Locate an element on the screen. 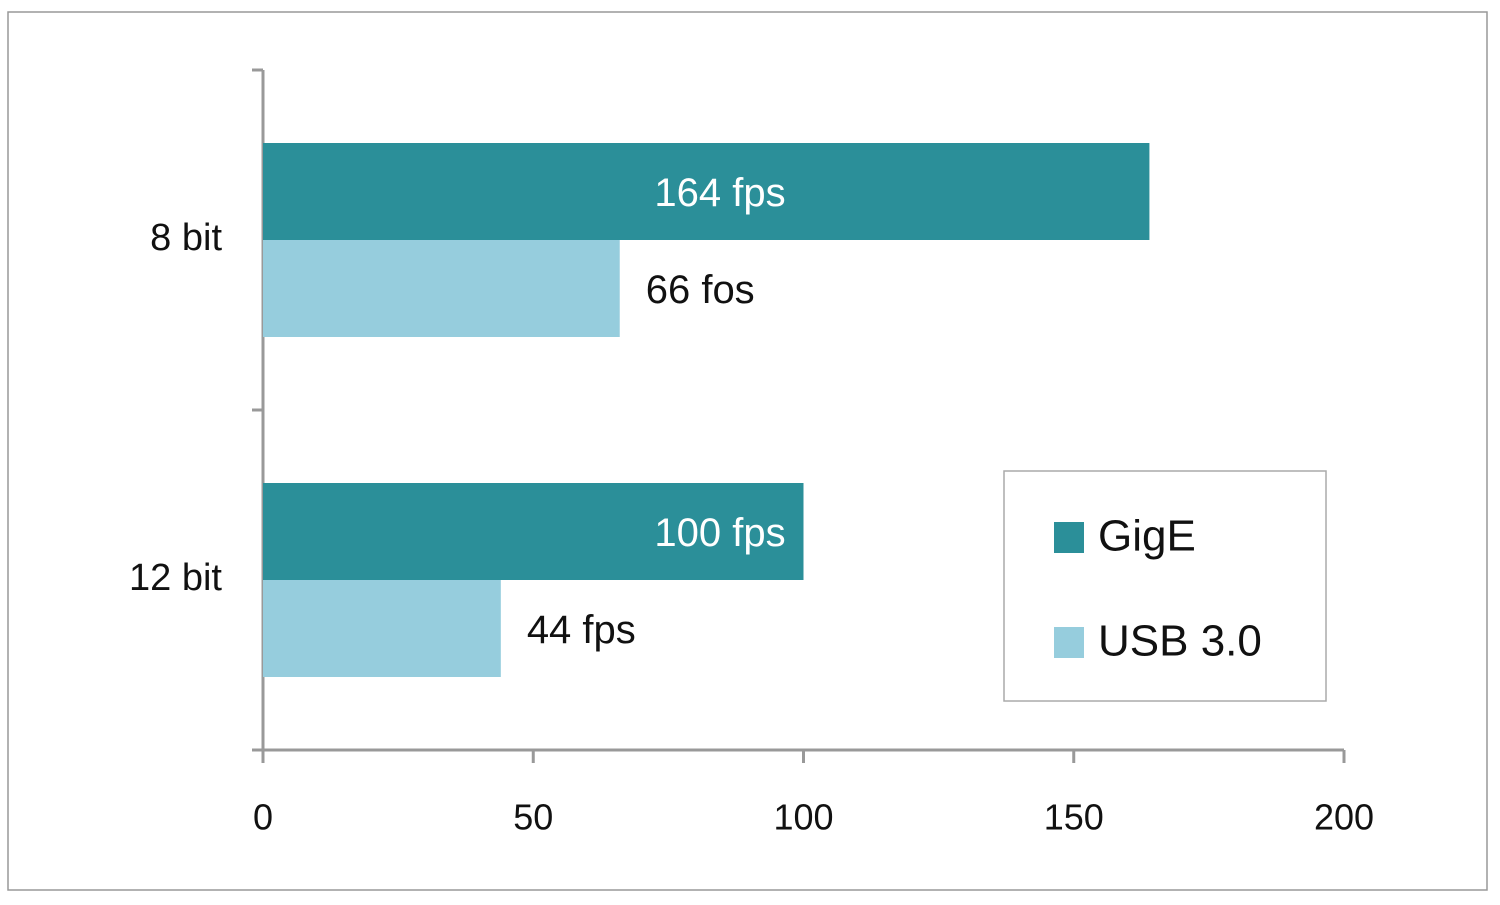 The width and height of the screenshot is (1500, 905). y-tick-label: 12 bit is located at coordinates (175, 578).